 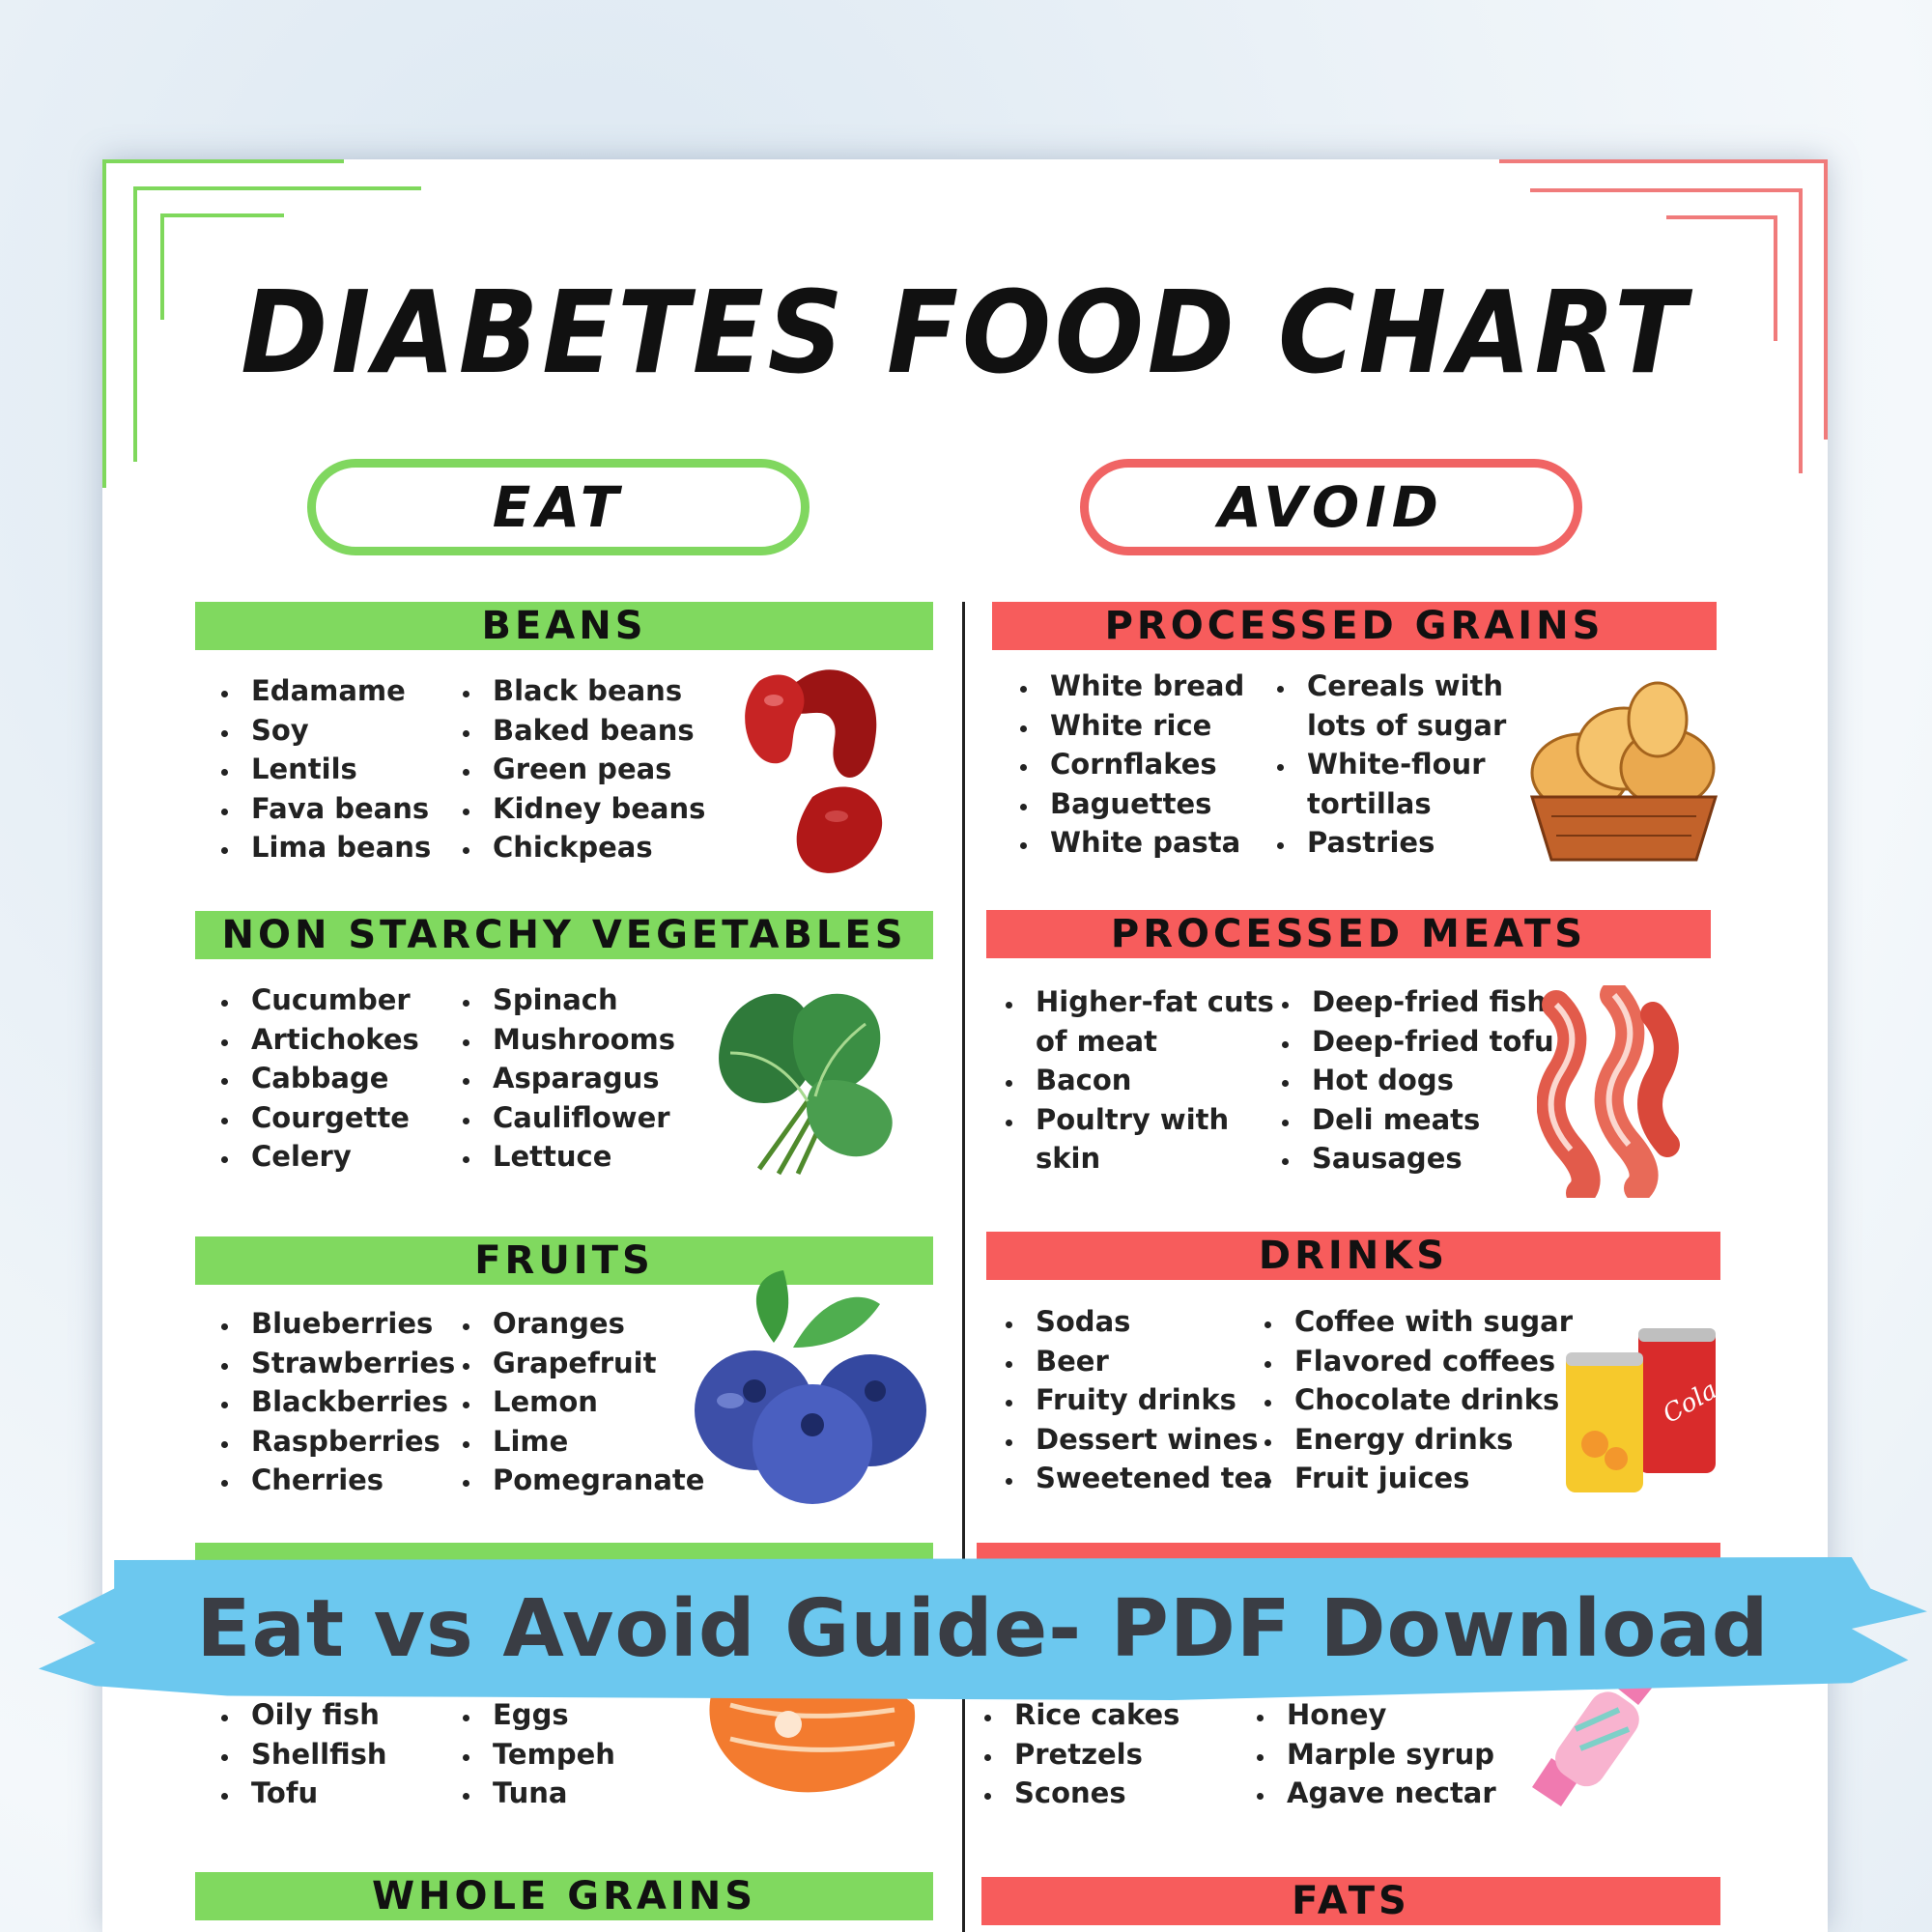 I want to click on desserts-list-1: Rice cakes Pretzels Scones, so click(x=1075, y=1754).